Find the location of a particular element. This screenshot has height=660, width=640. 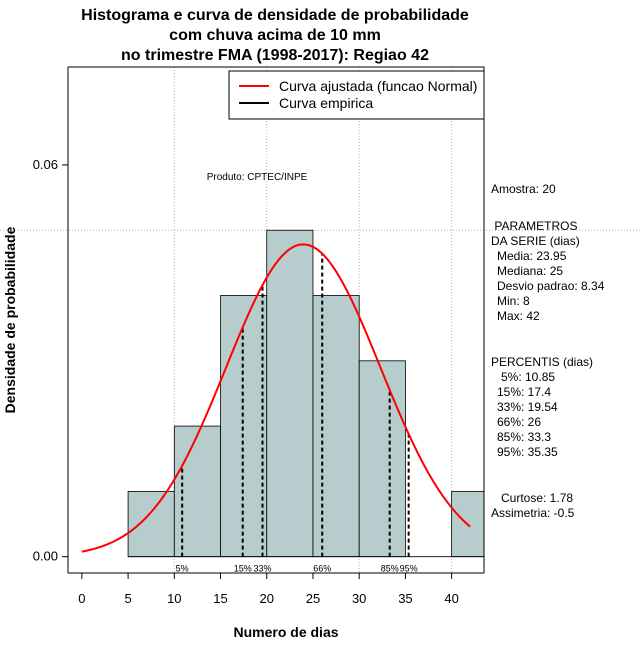

x-tick-label: 20 is located at coordinates (267, 598).